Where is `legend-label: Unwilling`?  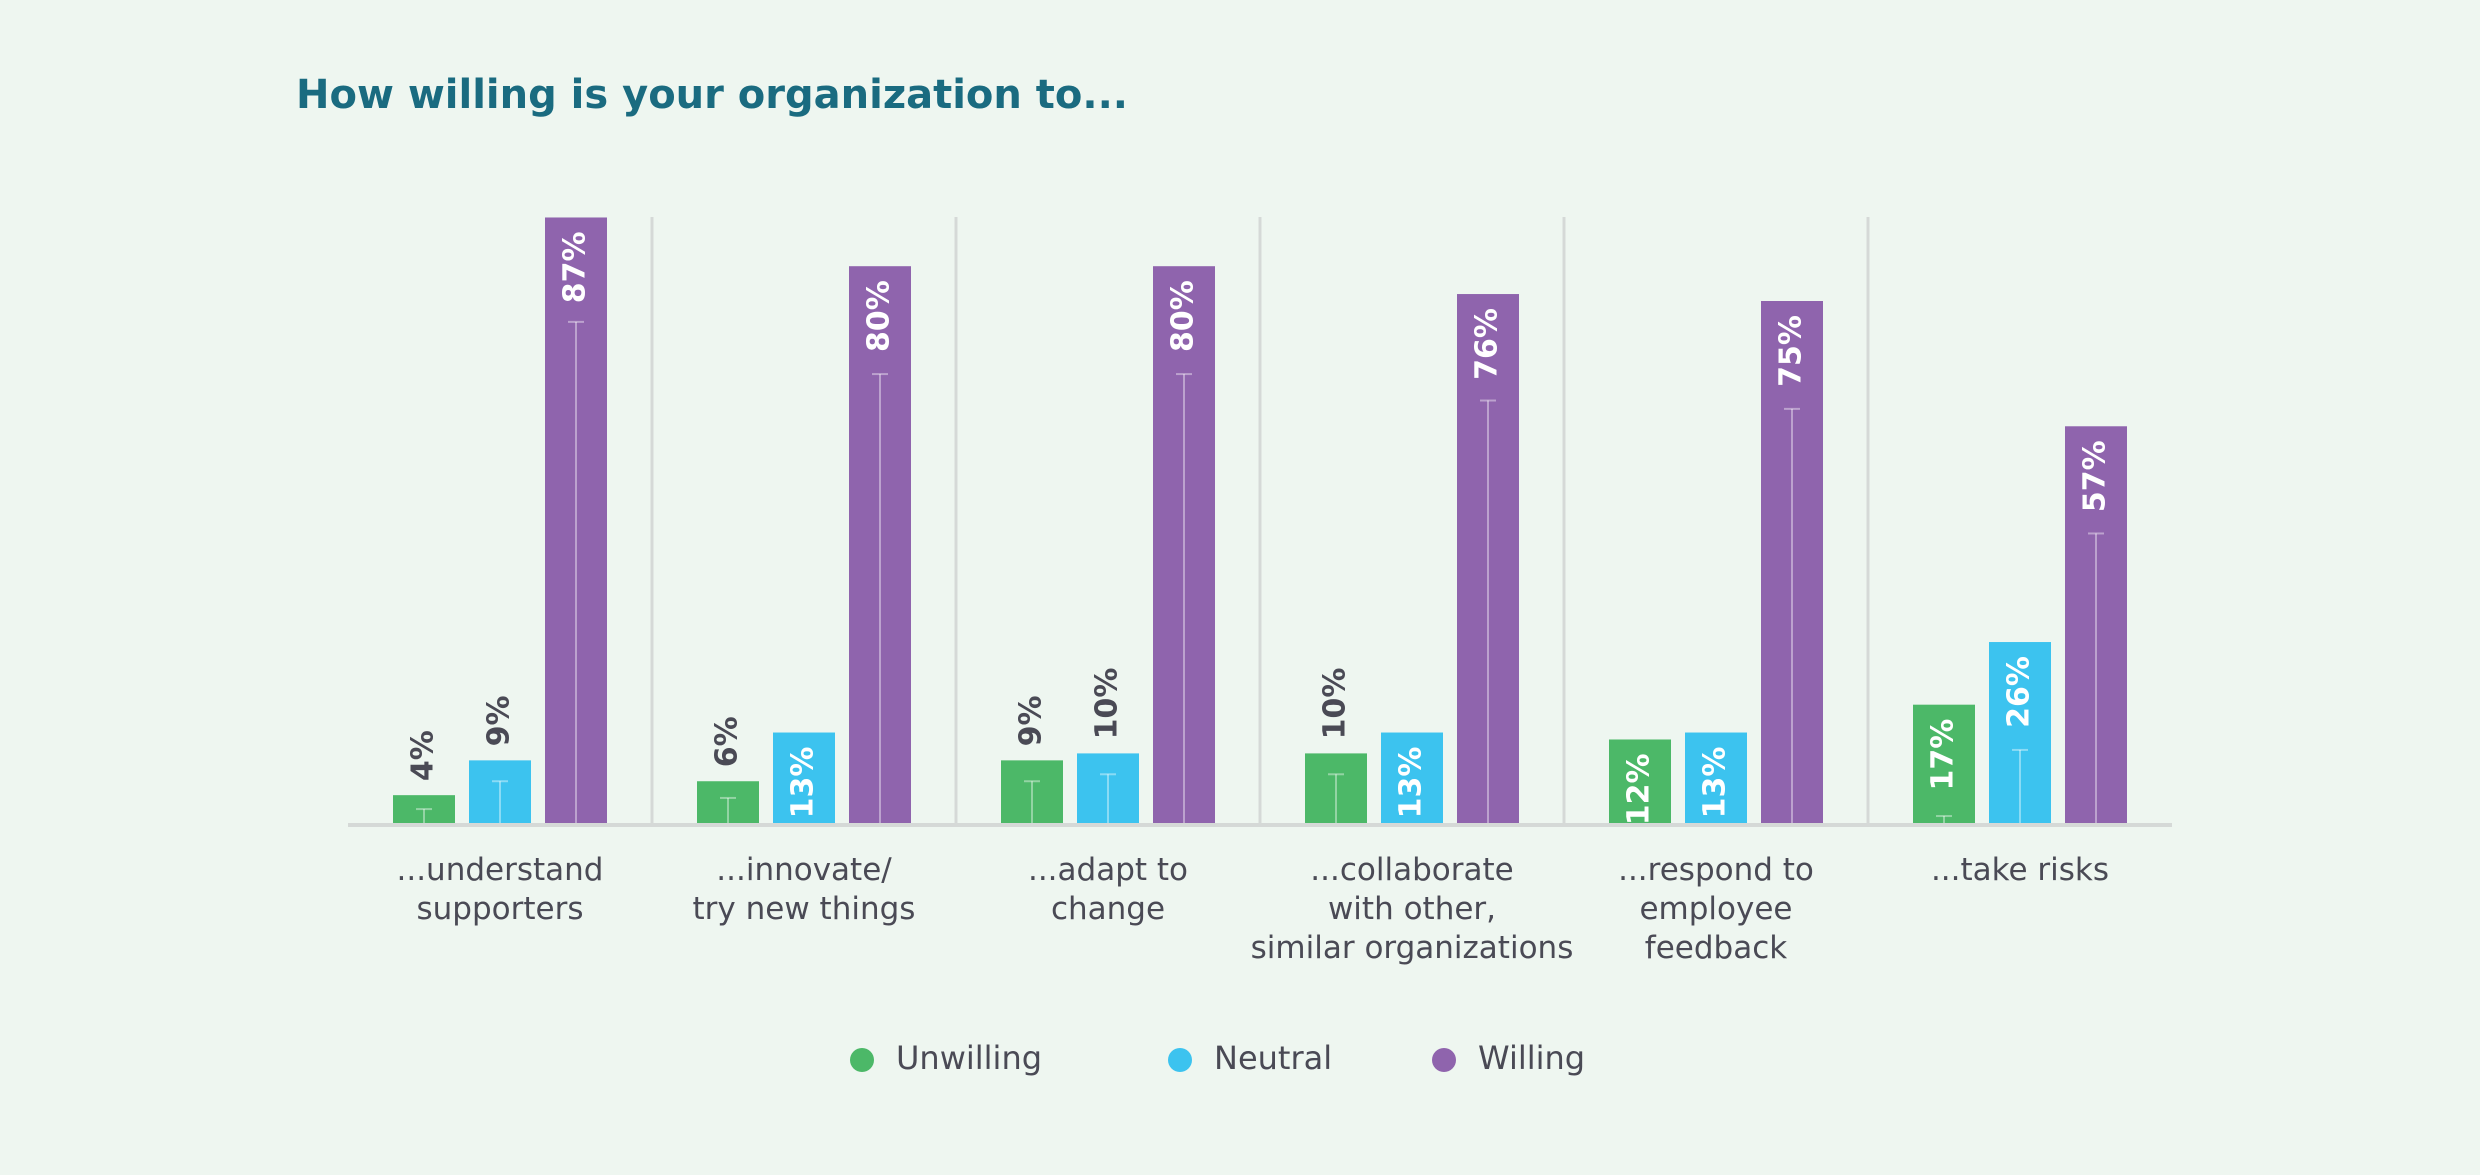
legend-label: Unwilling is located at coordinates (969, 1058).